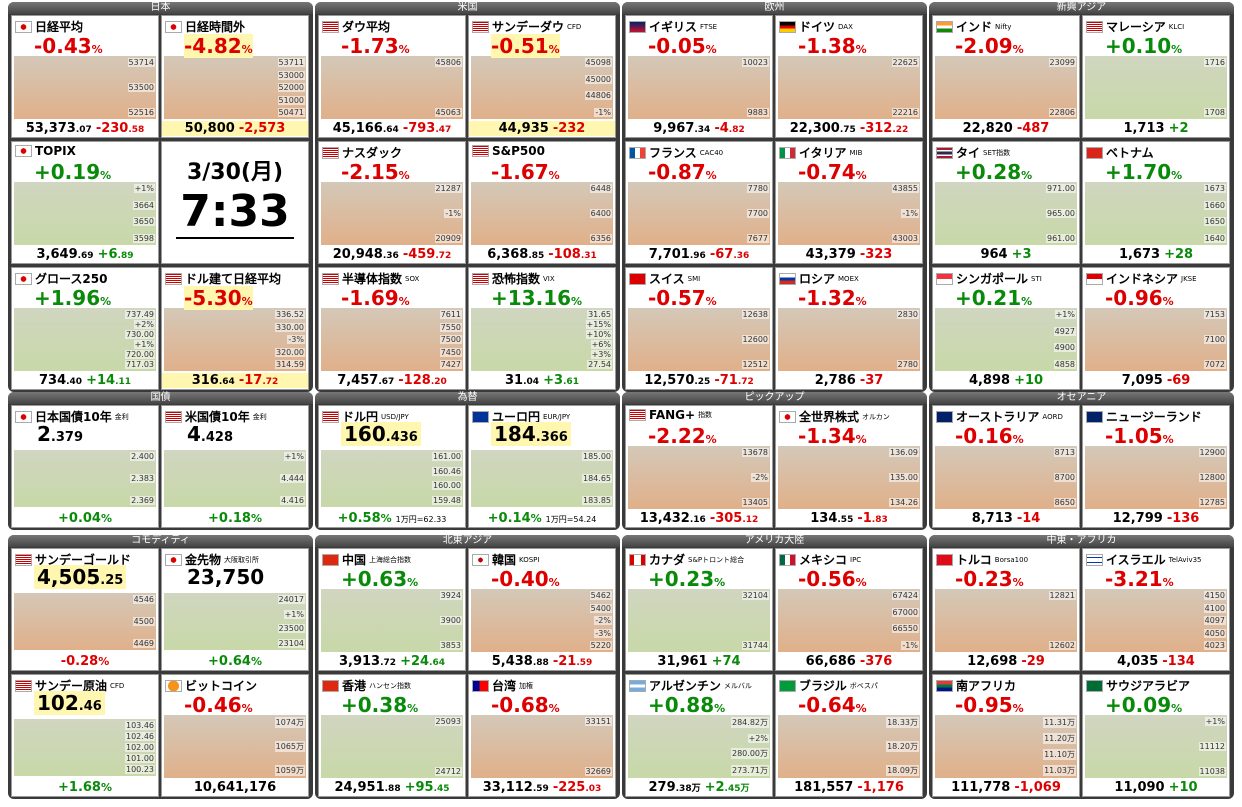  I want to click on chart-label: 2830, so click(907, 314).